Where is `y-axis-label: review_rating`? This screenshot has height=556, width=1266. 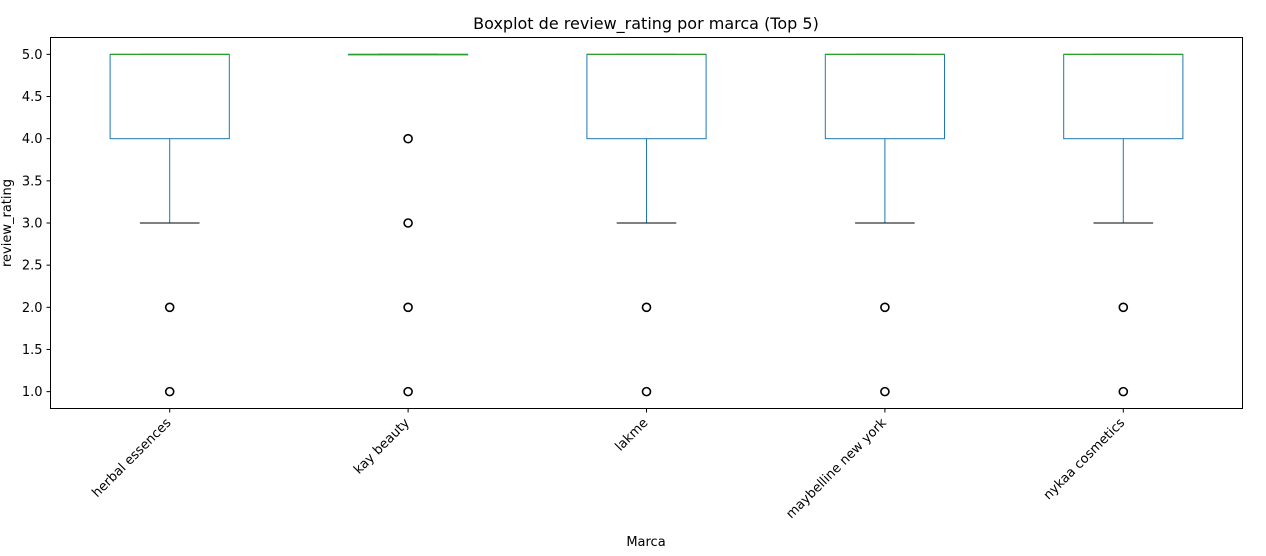 y-axis-label: review_rating is located at coordinates (7, 223).